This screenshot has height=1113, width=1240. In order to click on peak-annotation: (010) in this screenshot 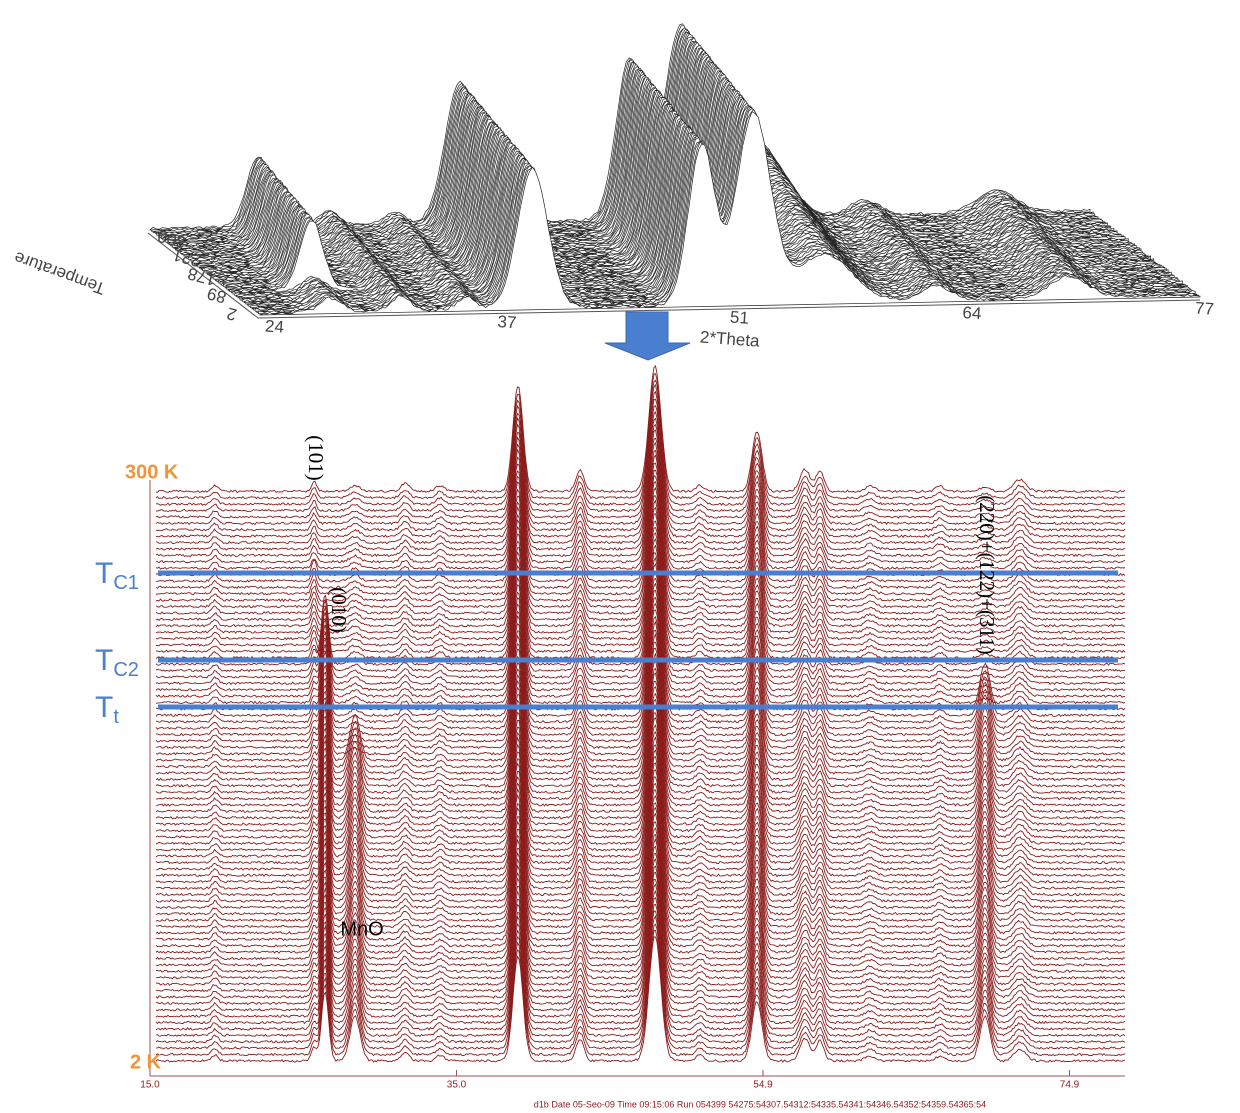, I will do `click(339, 610)`.